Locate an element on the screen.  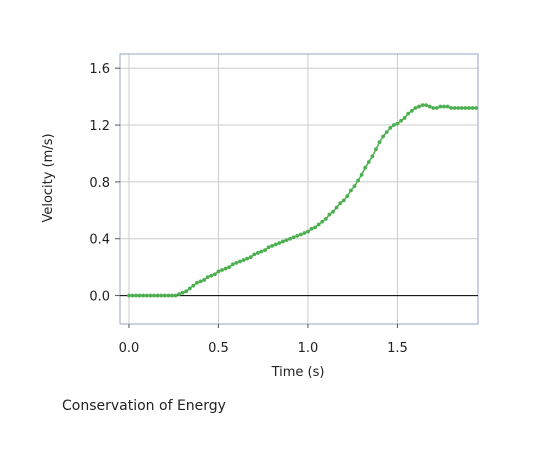
y-tick-label: 1.2 is located at coordinates (99, 126).